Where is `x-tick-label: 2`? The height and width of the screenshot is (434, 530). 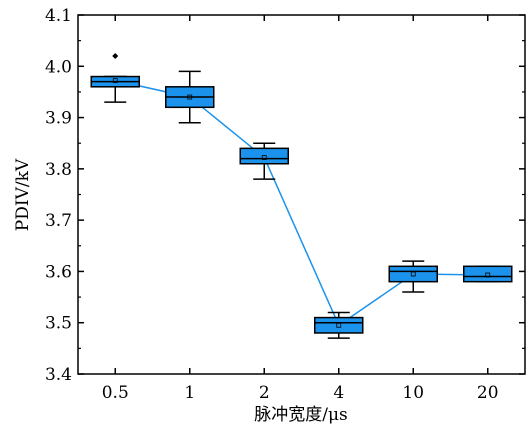
x-tick-label: 2 is located at coordinates (264, 393).